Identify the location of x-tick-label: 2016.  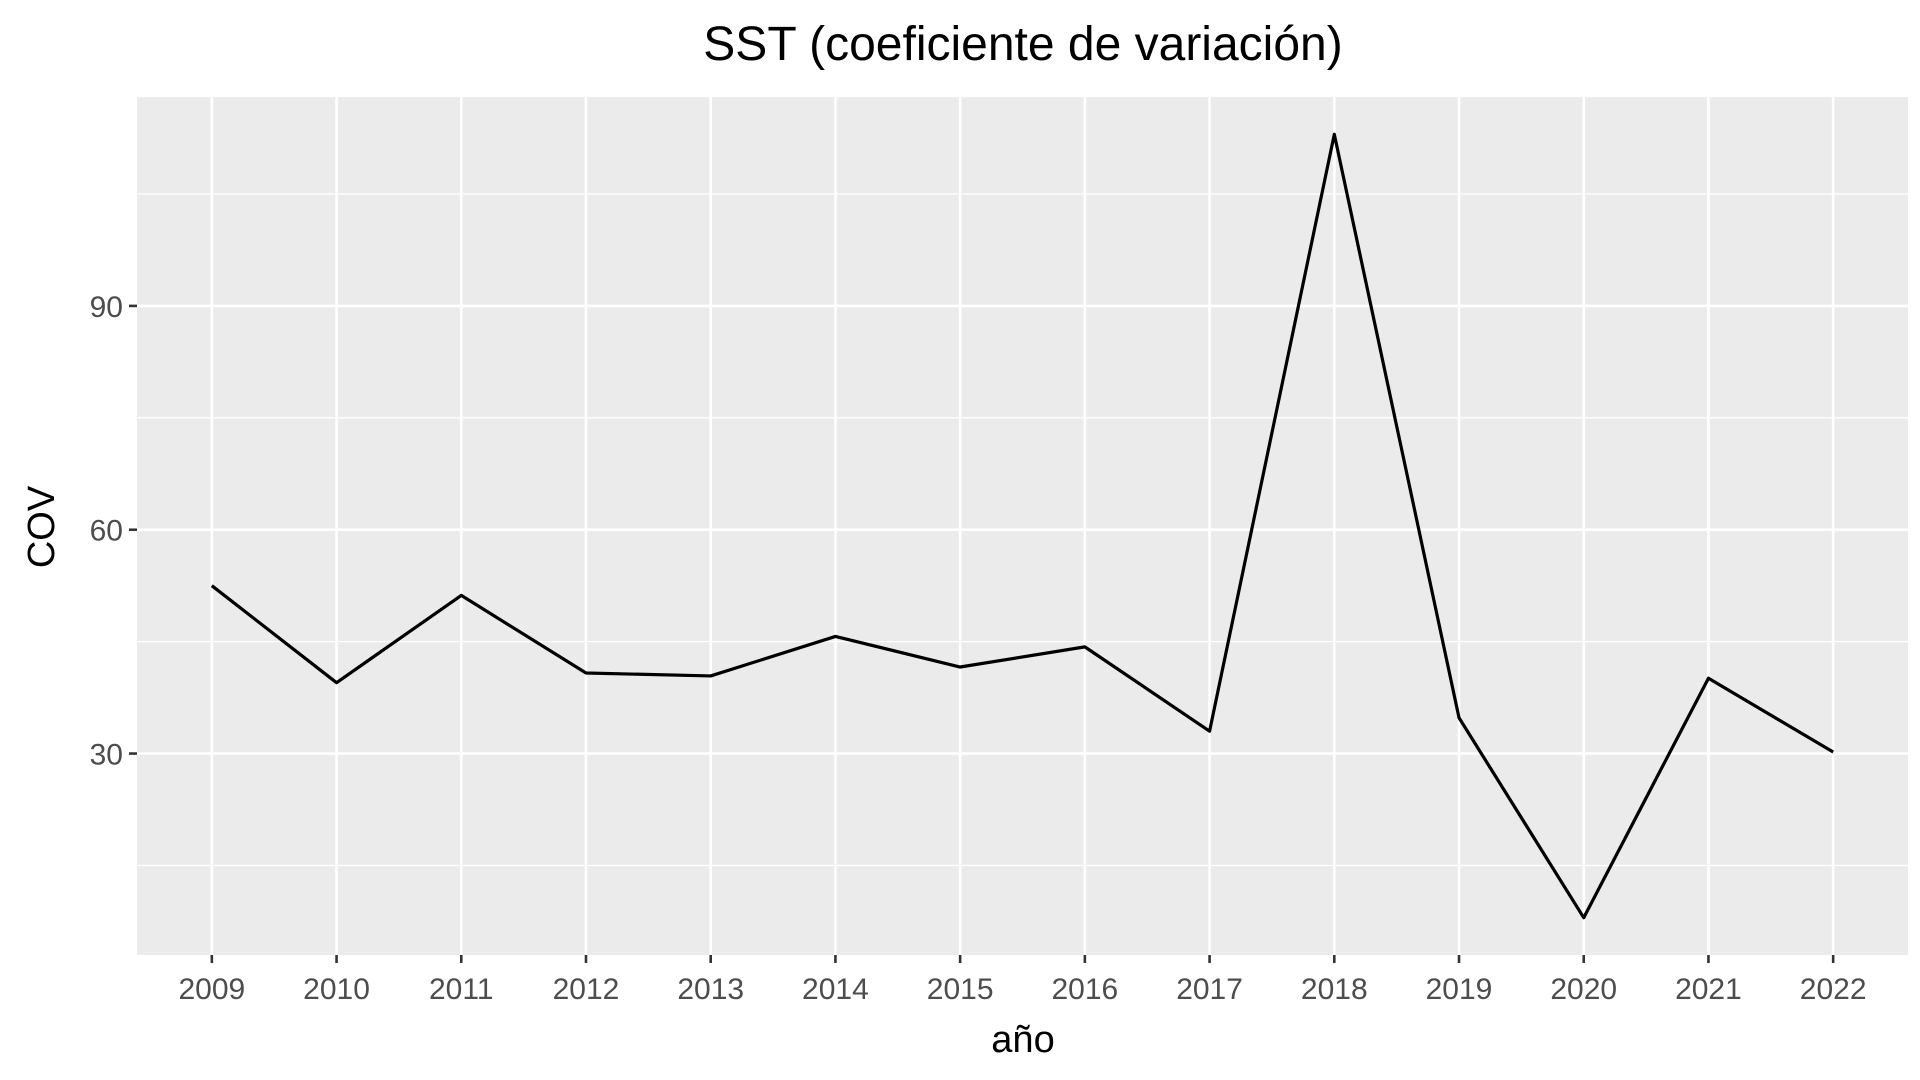
(1084, 989).